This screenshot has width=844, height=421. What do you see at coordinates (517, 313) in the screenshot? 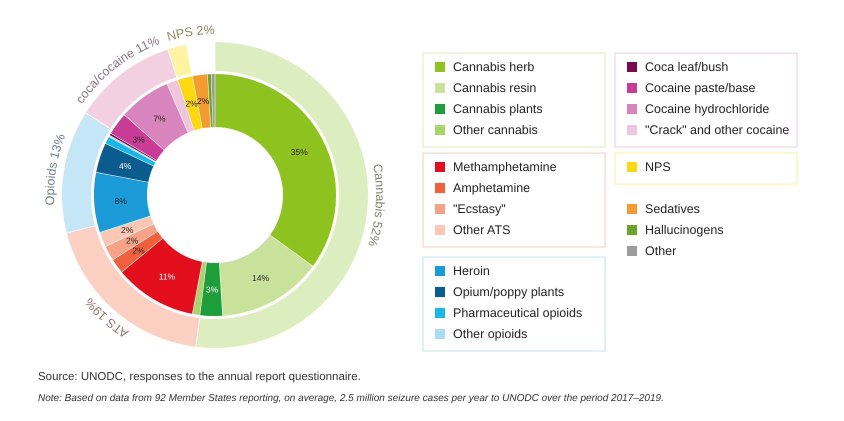
I see `legend-label: Pharmaceutical opioids` at bounding box center [517, 313].